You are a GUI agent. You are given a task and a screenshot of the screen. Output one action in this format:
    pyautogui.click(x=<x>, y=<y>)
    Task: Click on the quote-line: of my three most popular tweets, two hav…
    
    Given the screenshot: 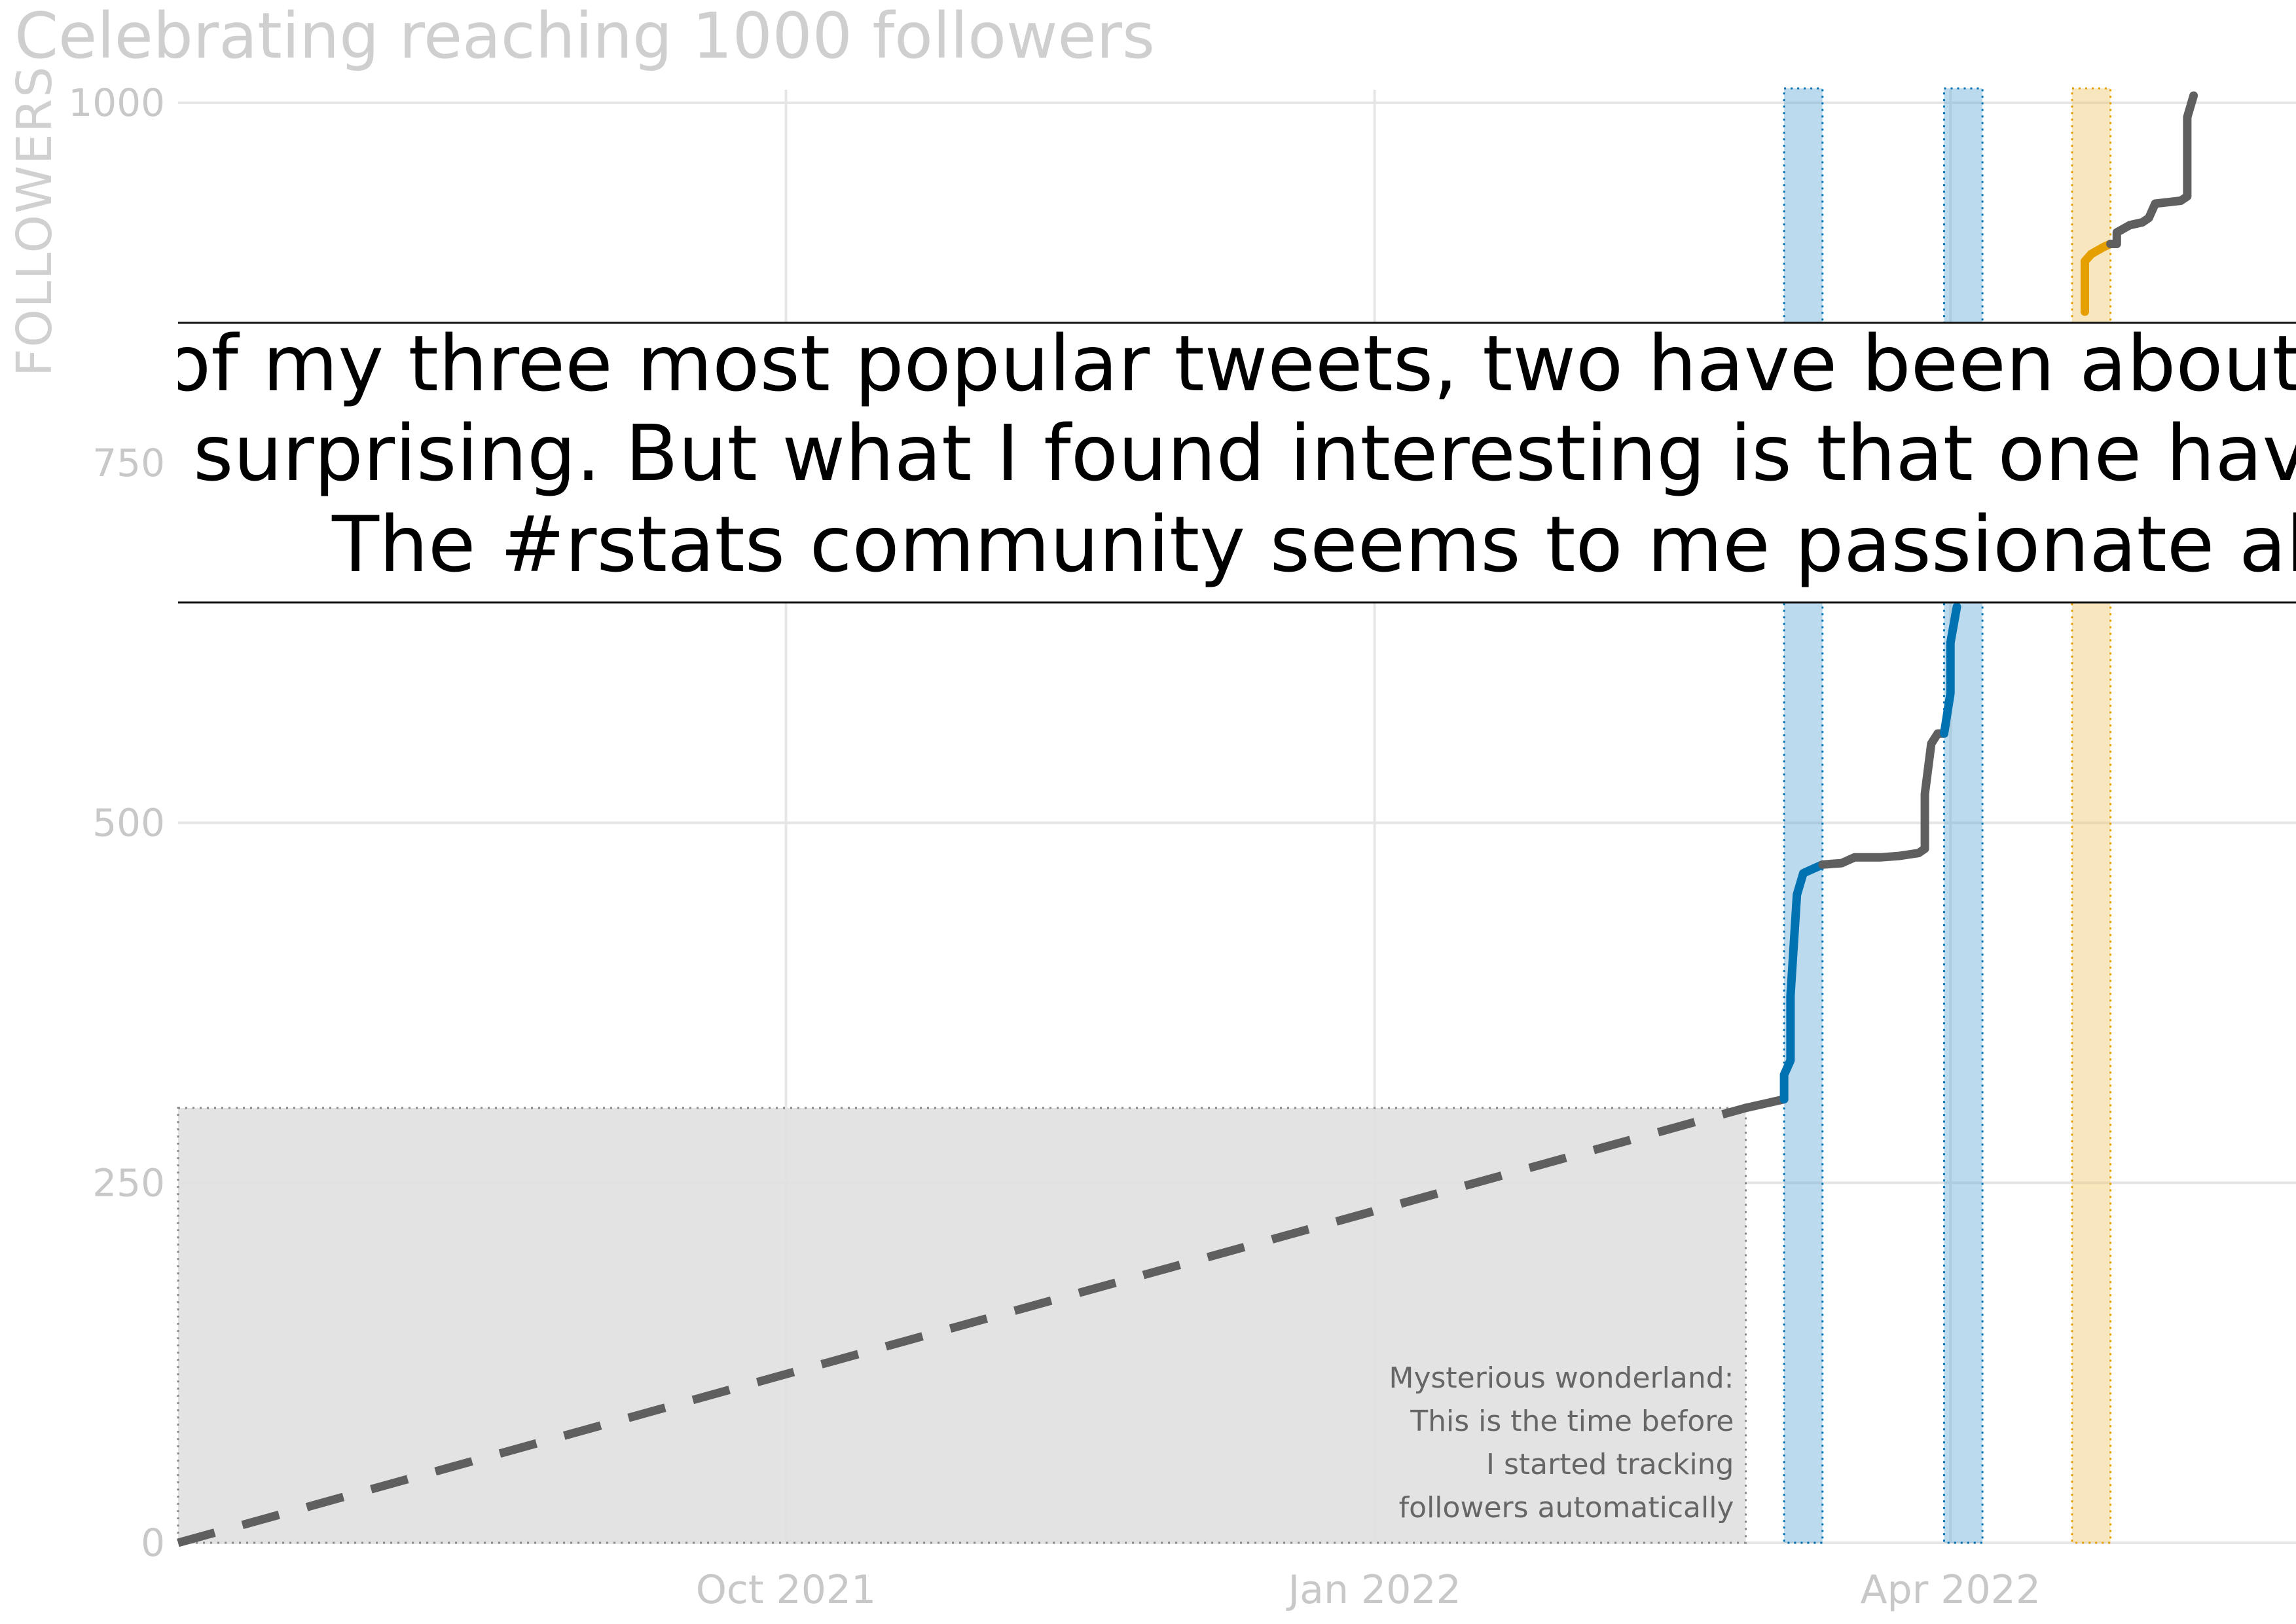 What is the action you would take?
    pyautogui.click(x=1230, y=363)
    